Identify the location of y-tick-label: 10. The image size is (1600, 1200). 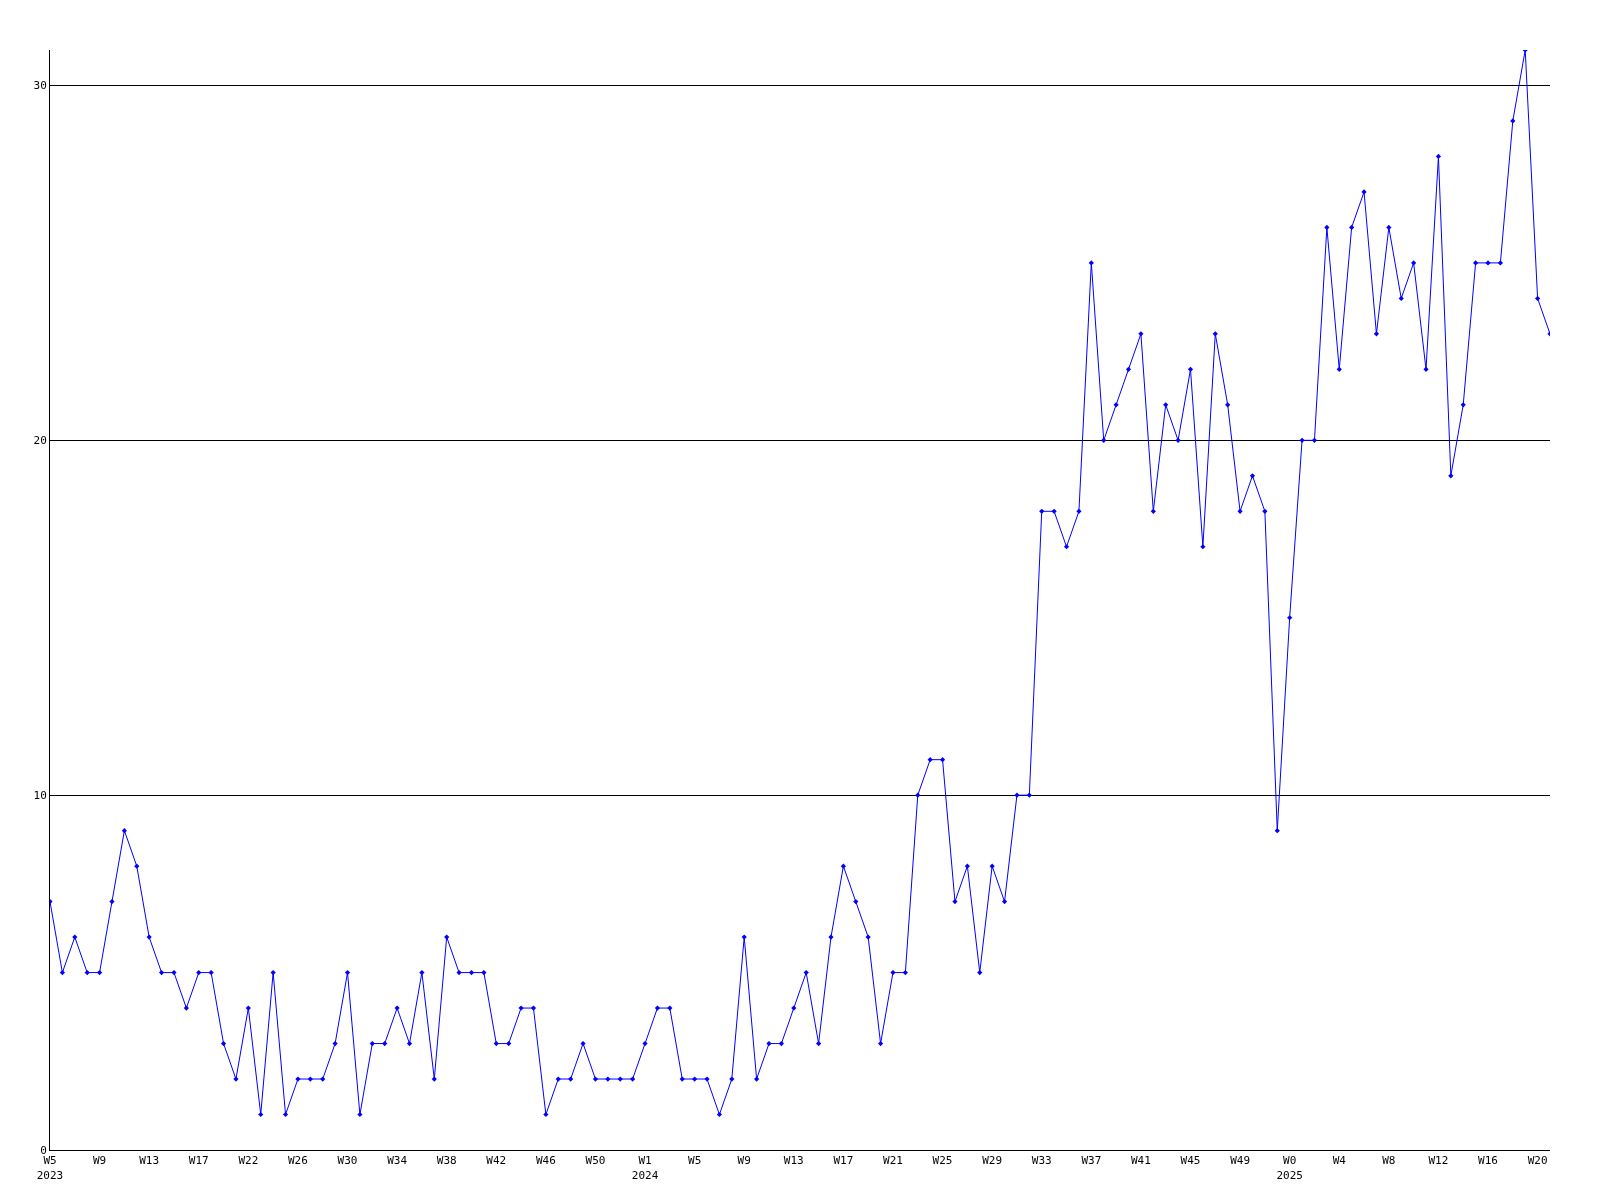
(40, 796).